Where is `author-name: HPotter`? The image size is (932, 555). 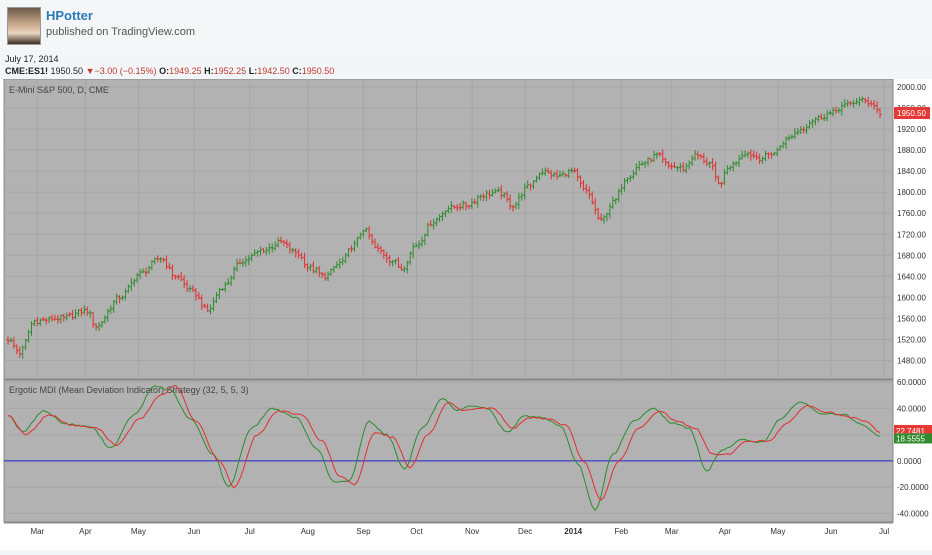
author-name: HPotter is located at coordinates (69, 15).